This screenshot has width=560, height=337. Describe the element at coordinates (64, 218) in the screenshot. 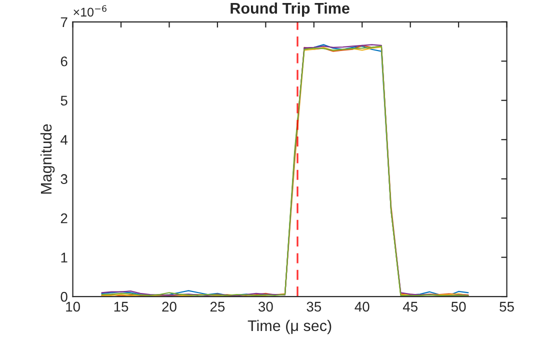

I see `y-tick-label: 2` at that location.